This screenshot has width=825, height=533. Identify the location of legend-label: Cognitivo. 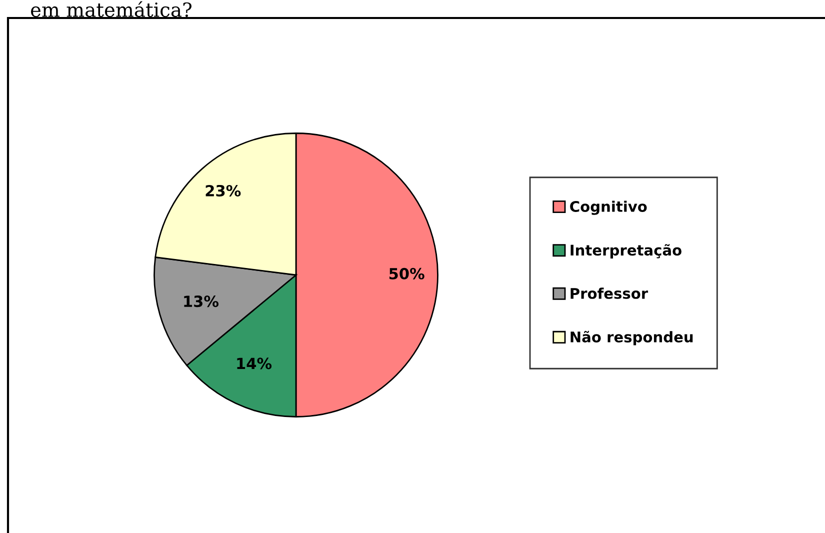
(608, 207).